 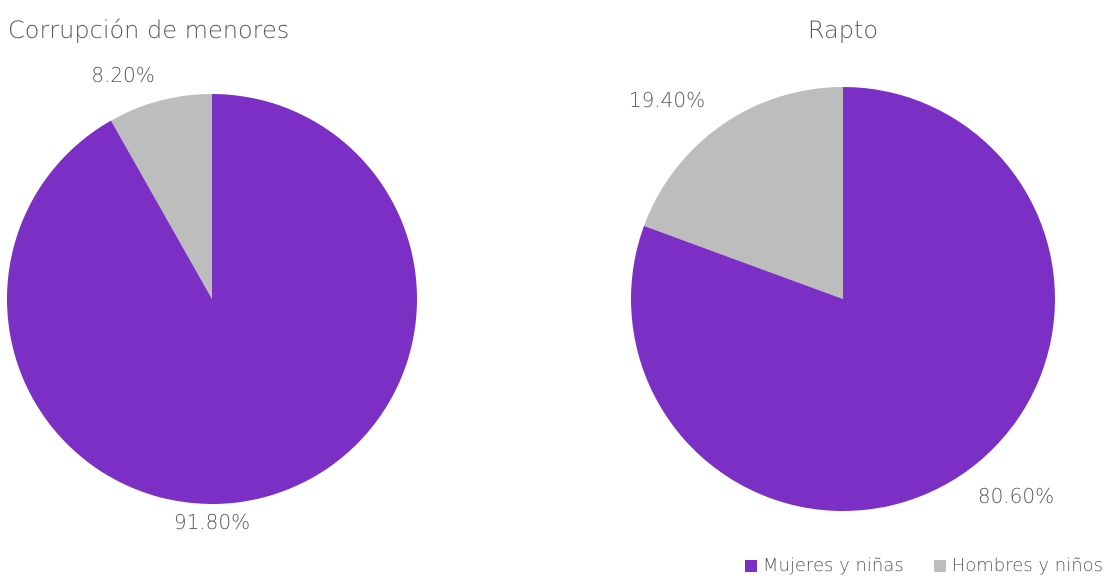 I want to click on slice-label-hombres: 8.20%, so click(x=123, y=75).